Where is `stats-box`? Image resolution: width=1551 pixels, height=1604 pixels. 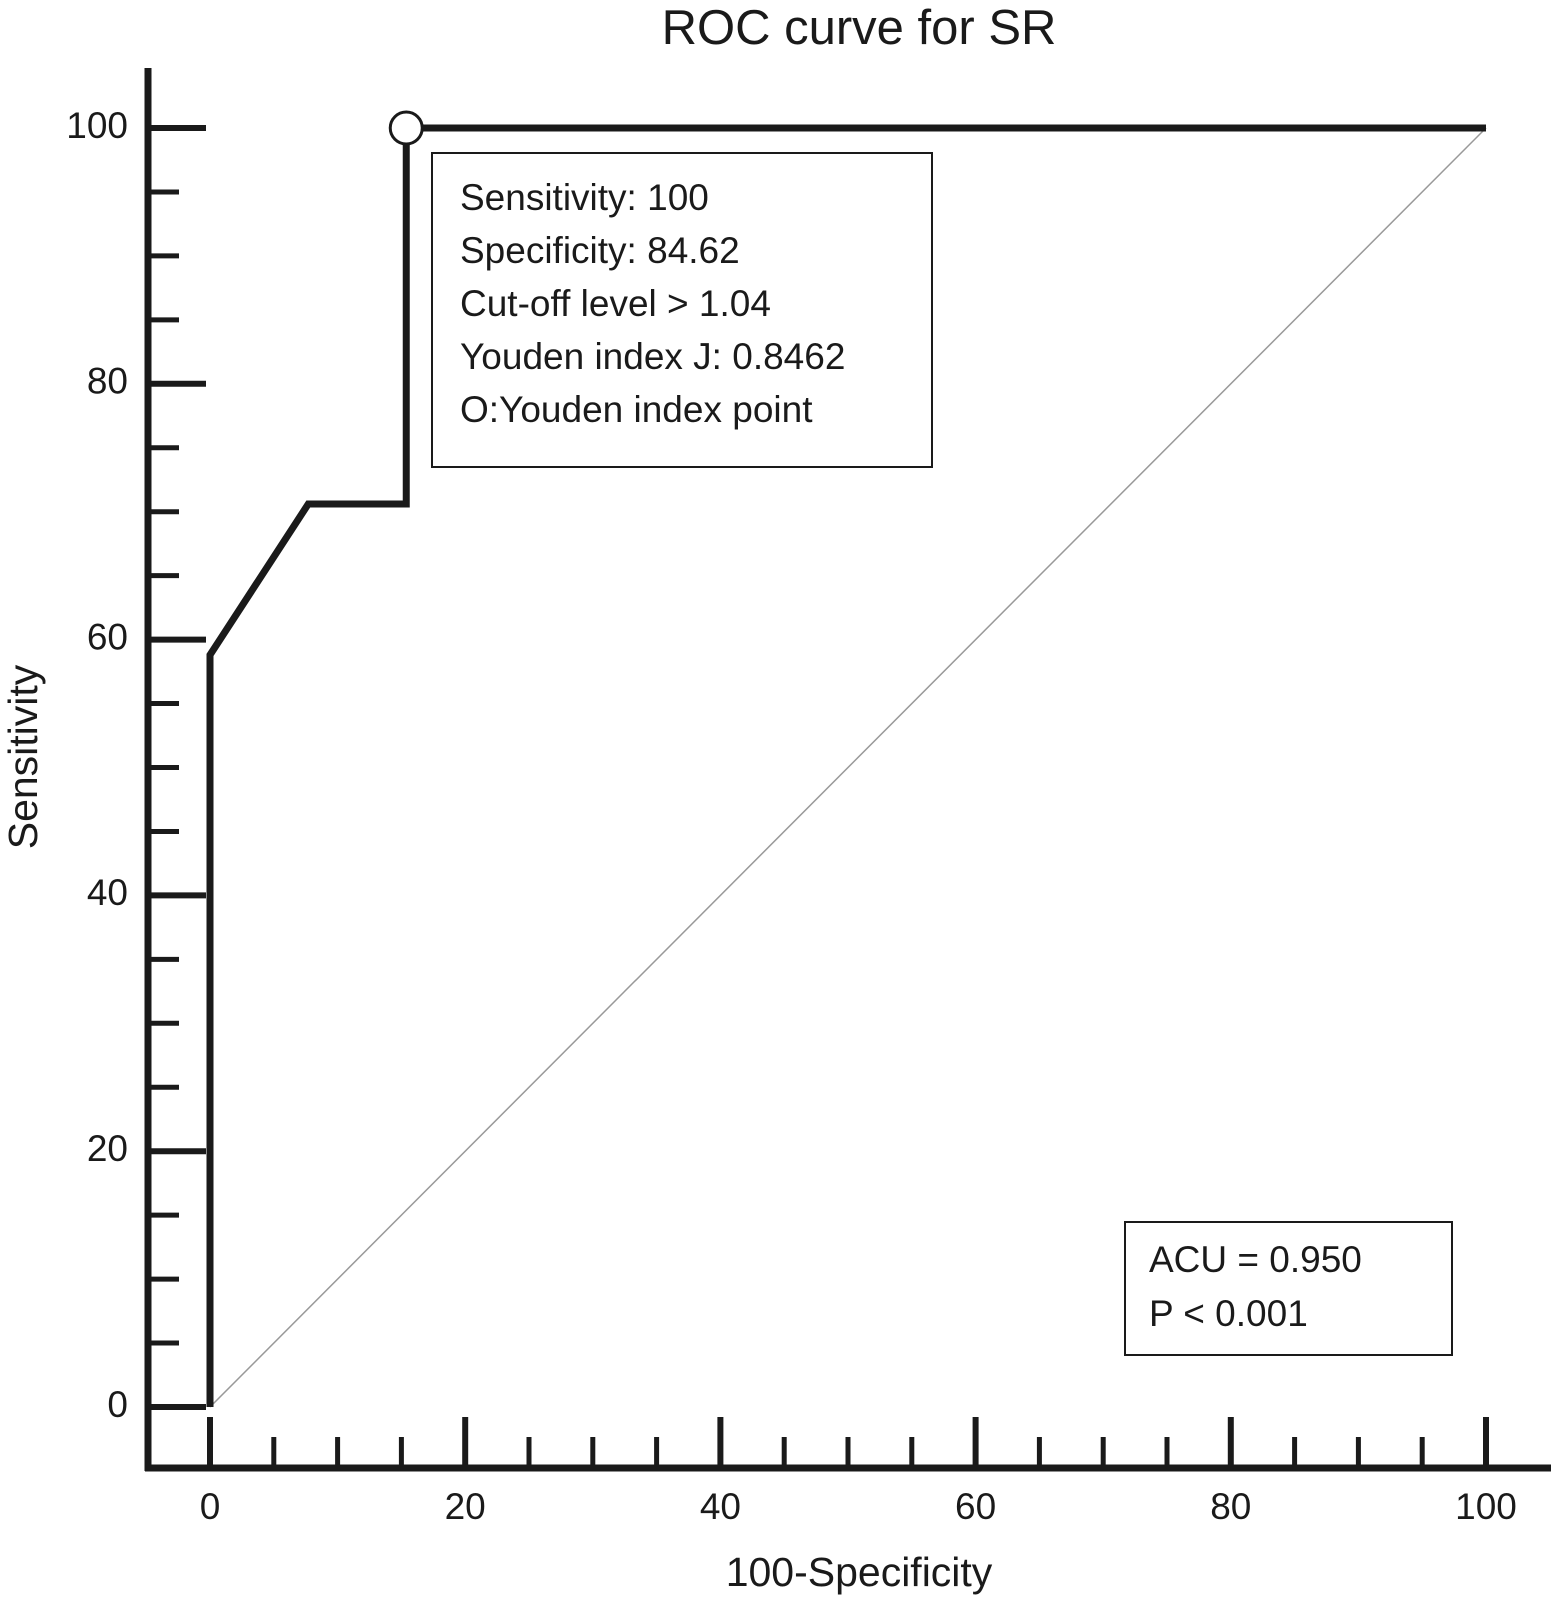
stats-box is located at coordinates (1288, 1288).